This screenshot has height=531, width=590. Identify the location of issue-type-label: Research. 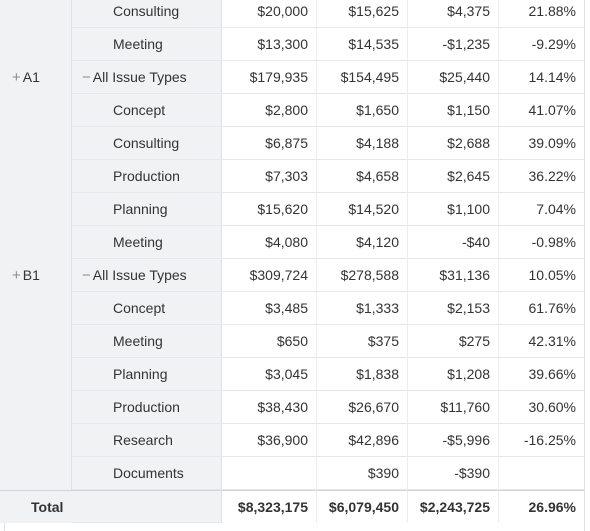
(143, 440).